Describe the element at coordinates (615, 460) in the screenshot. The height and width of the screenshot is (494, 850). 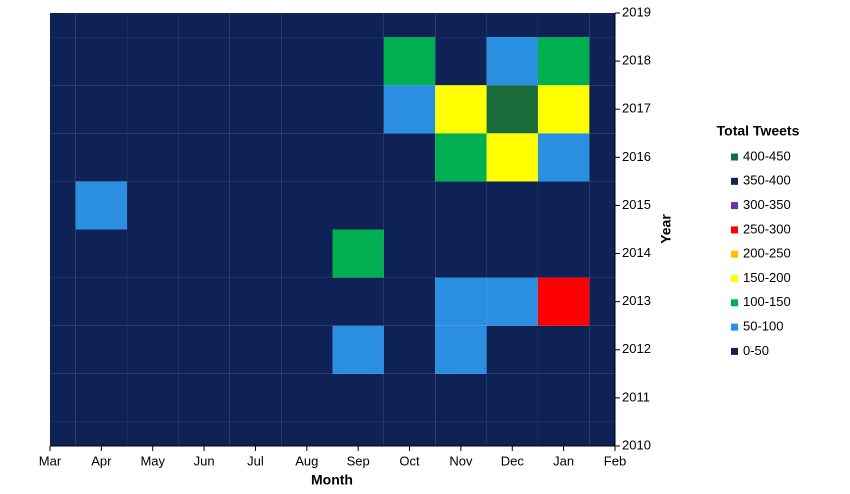
I see `x-tick-label: Feb` at that location.